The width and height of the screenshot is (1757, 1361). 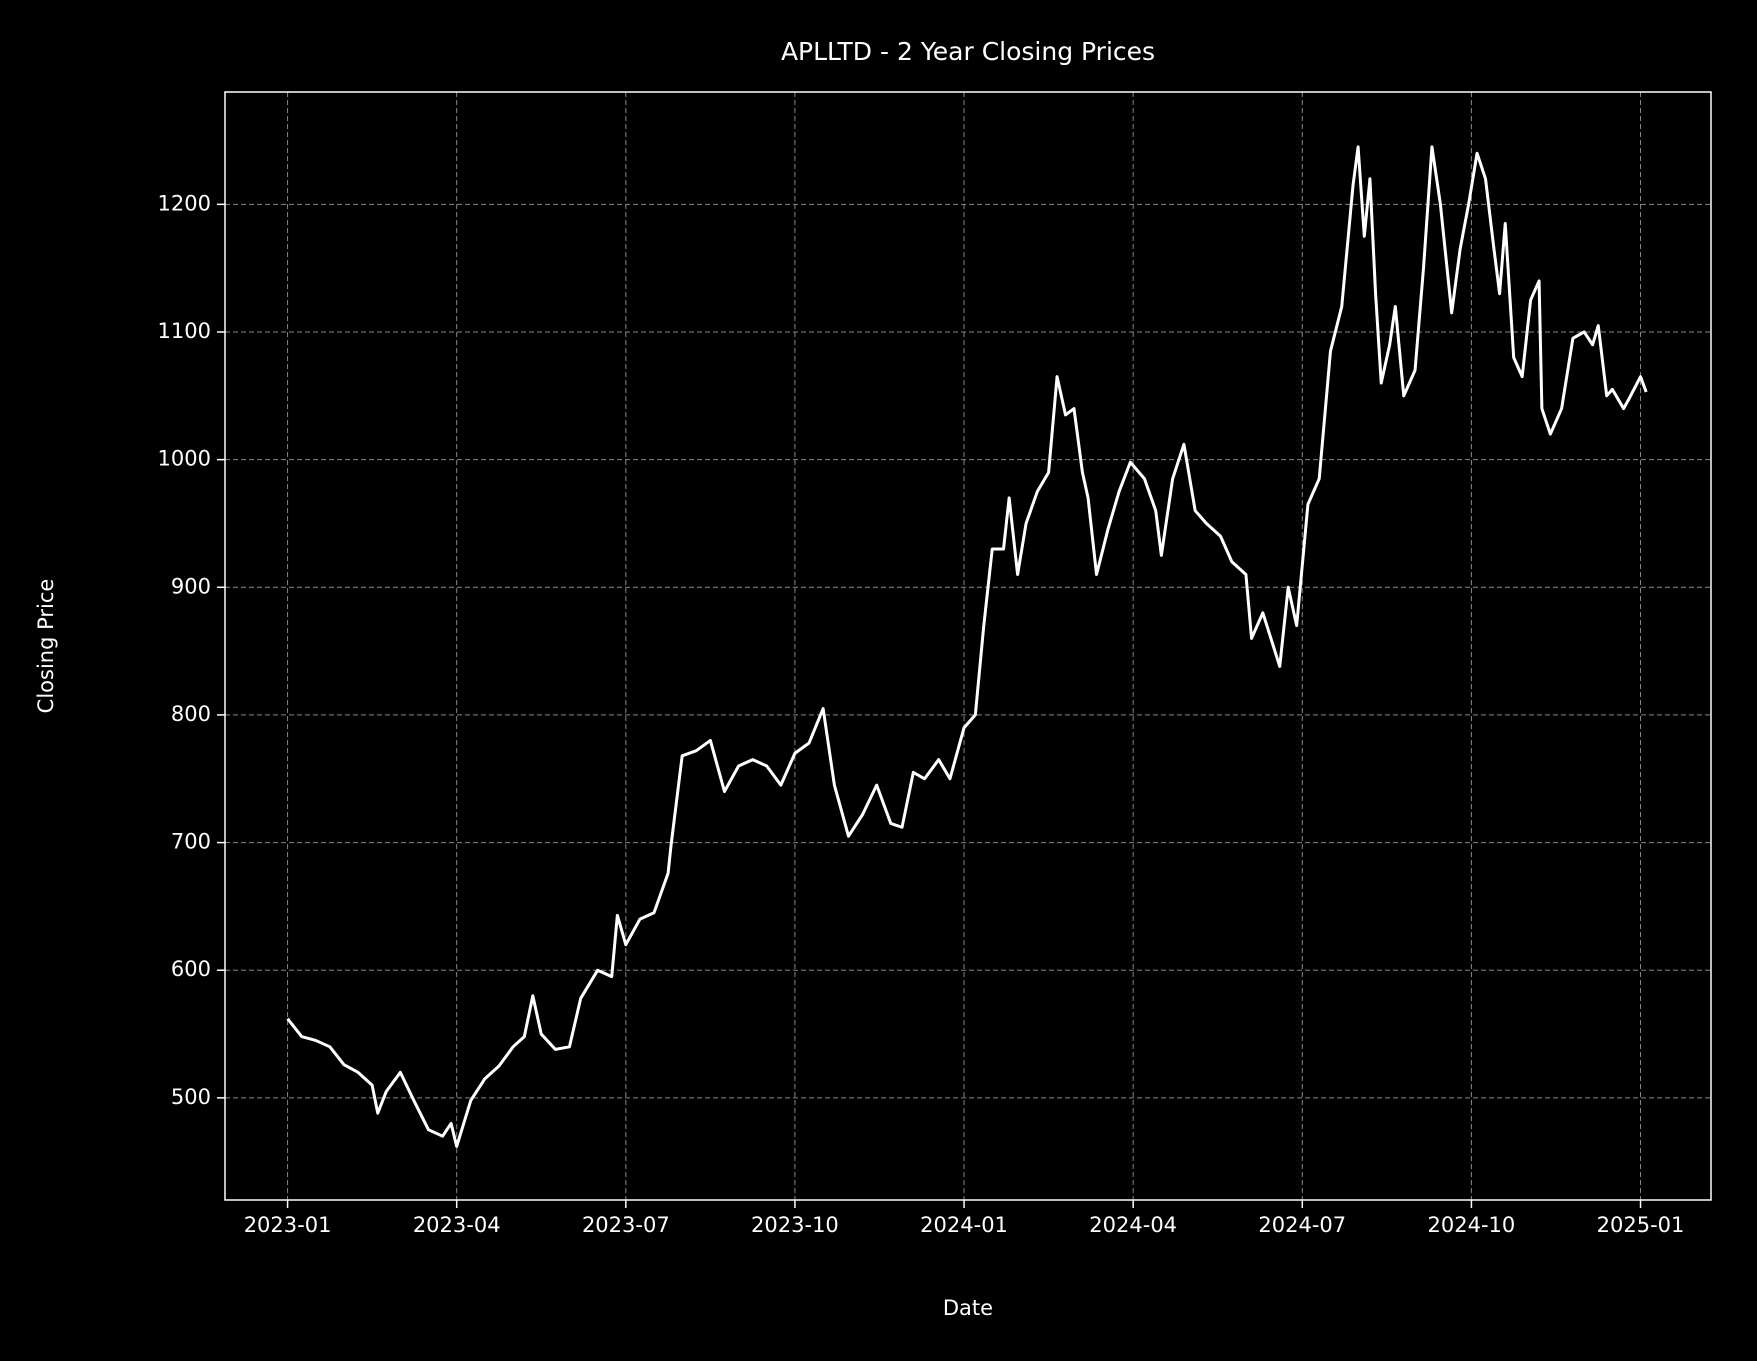 What do you see at coordinates (1472, 1225) in the screenshot?
I see `x-tick-label: 2024-10` at bounding box center [1472, 1225].